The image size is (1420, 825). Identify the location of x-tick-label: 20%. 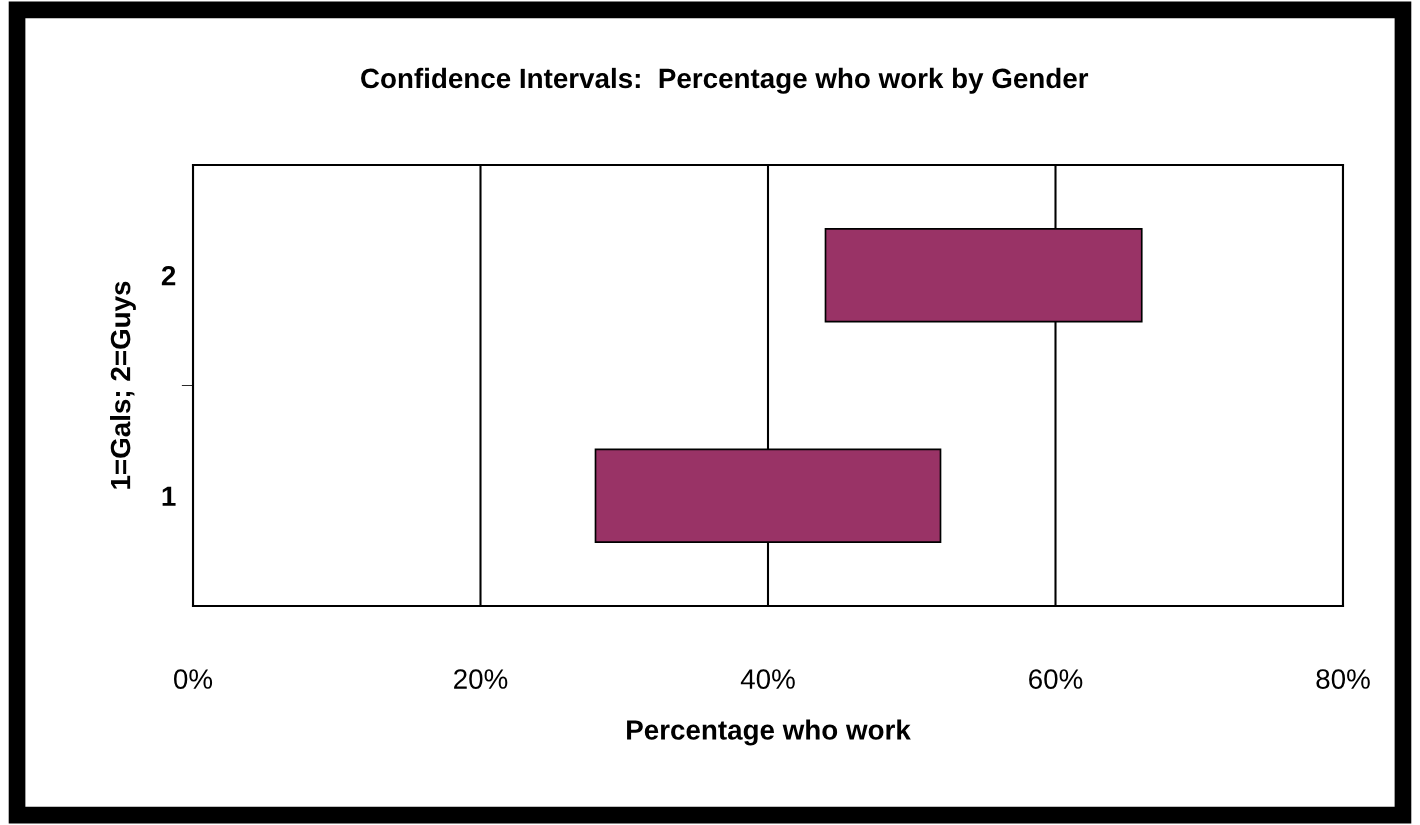
(481, 679).